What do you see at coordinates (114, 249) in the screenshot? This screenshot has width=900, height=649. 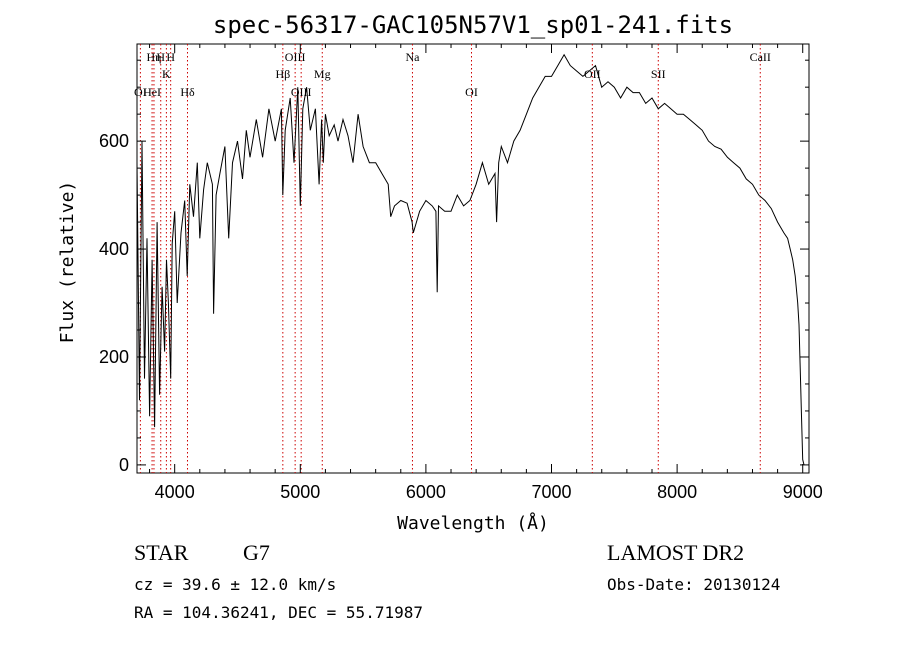 I see `y-tick-label: 400` at bounding box center [114, 249].